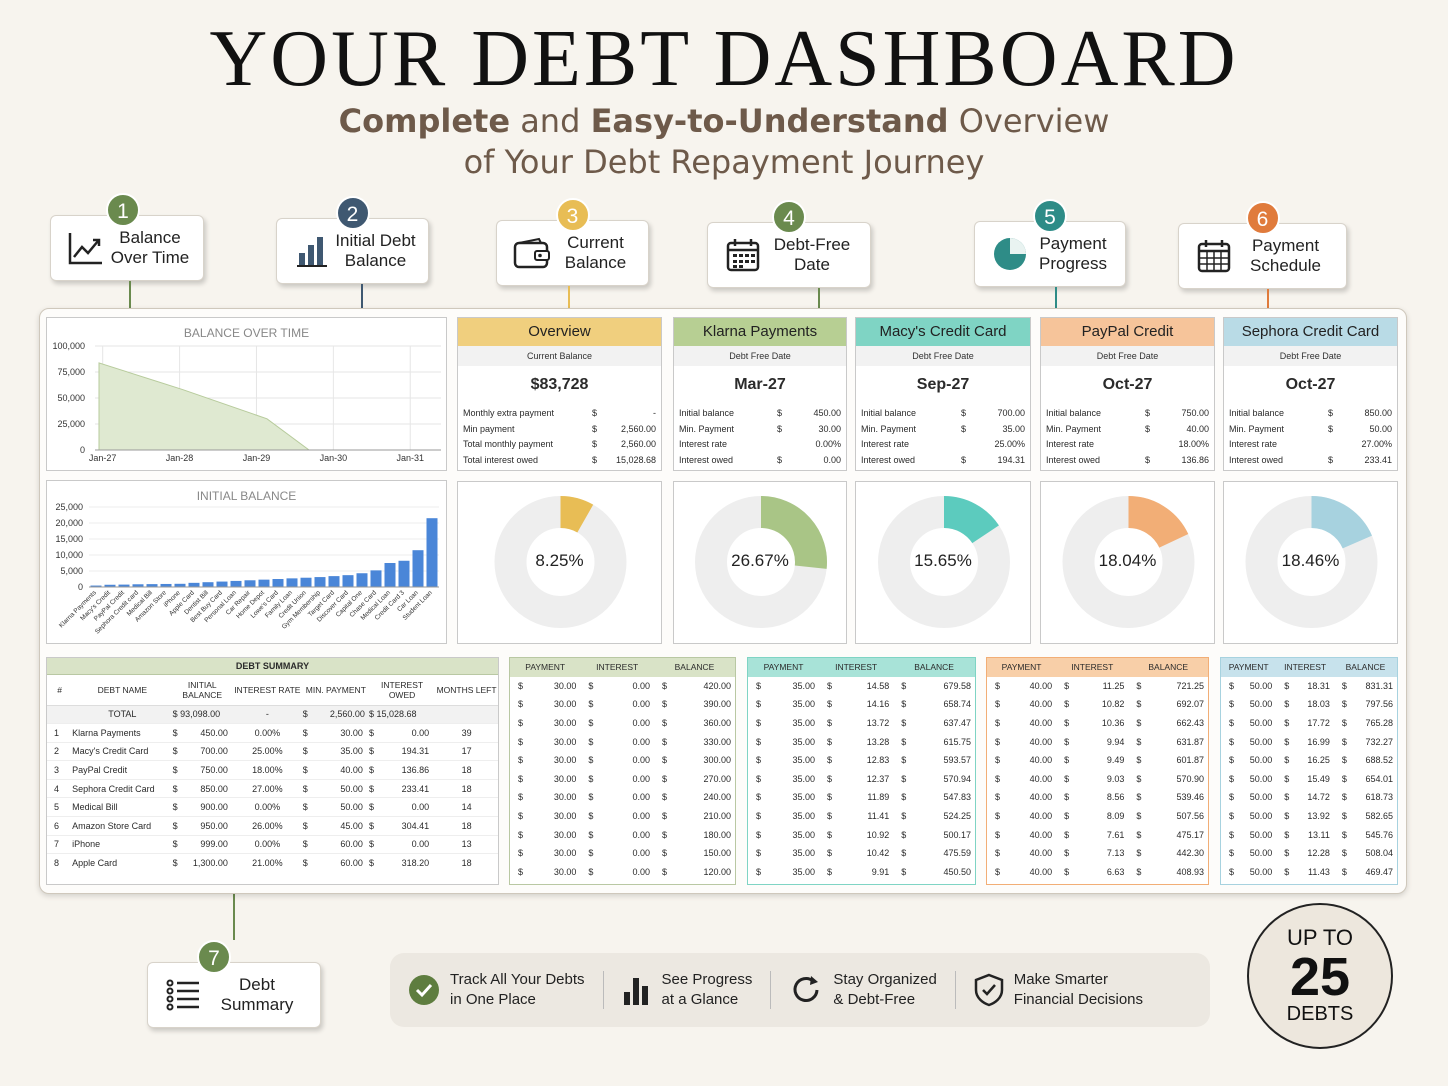  Describe the element at coordinates (760, 384) in the screenshot. I see `card-value: Mar-27` at that location.